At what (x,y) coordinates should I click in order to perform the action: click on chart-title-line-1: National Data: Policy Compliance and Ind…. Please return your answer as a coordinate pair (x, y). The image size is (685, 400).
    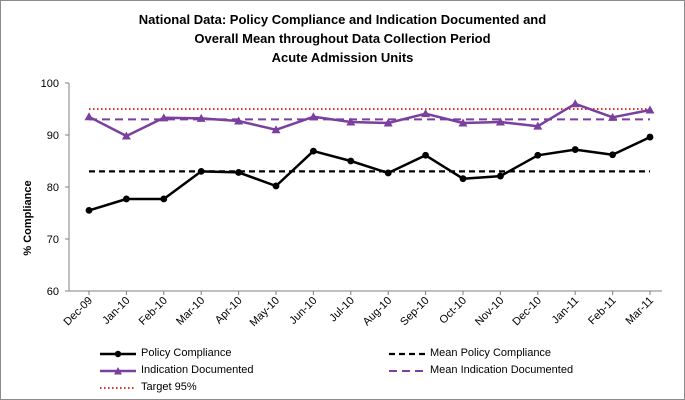
    Looking at the image, I should click on (342, 19).